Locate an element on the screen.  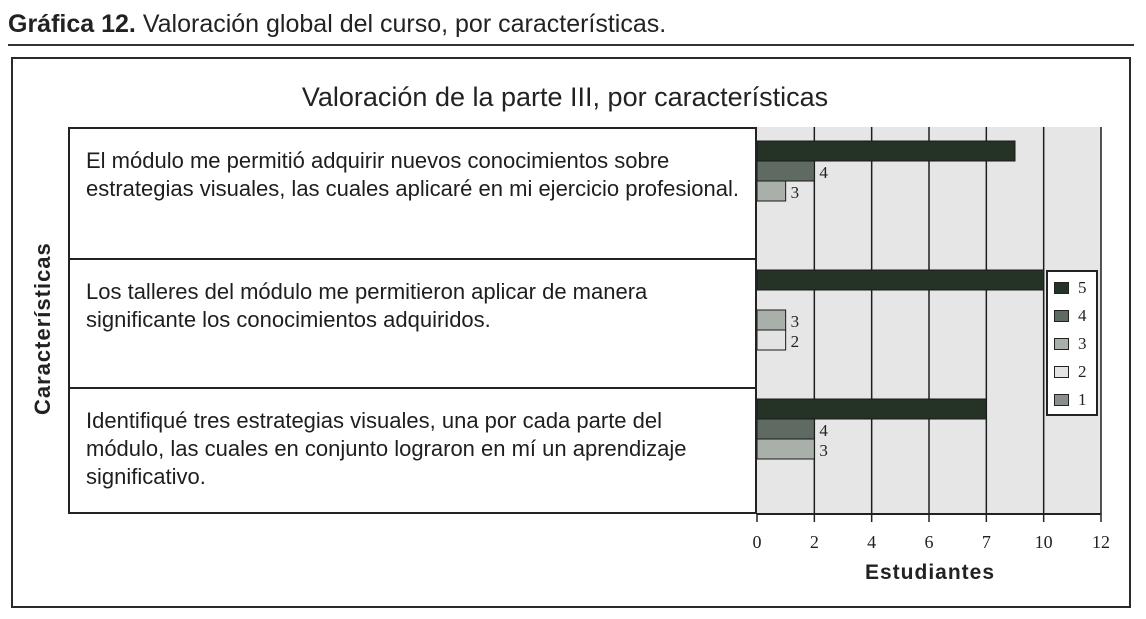
x-tick-label-4: 7 is located at coordinates (986, 542).